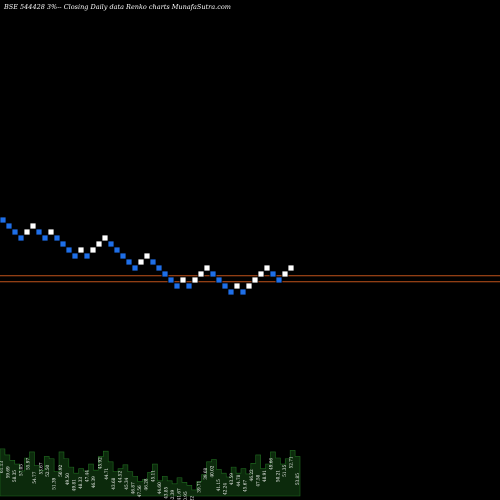 The image size is (500, 500). I want to click on volume-label: 53.67, so click(40, 468).